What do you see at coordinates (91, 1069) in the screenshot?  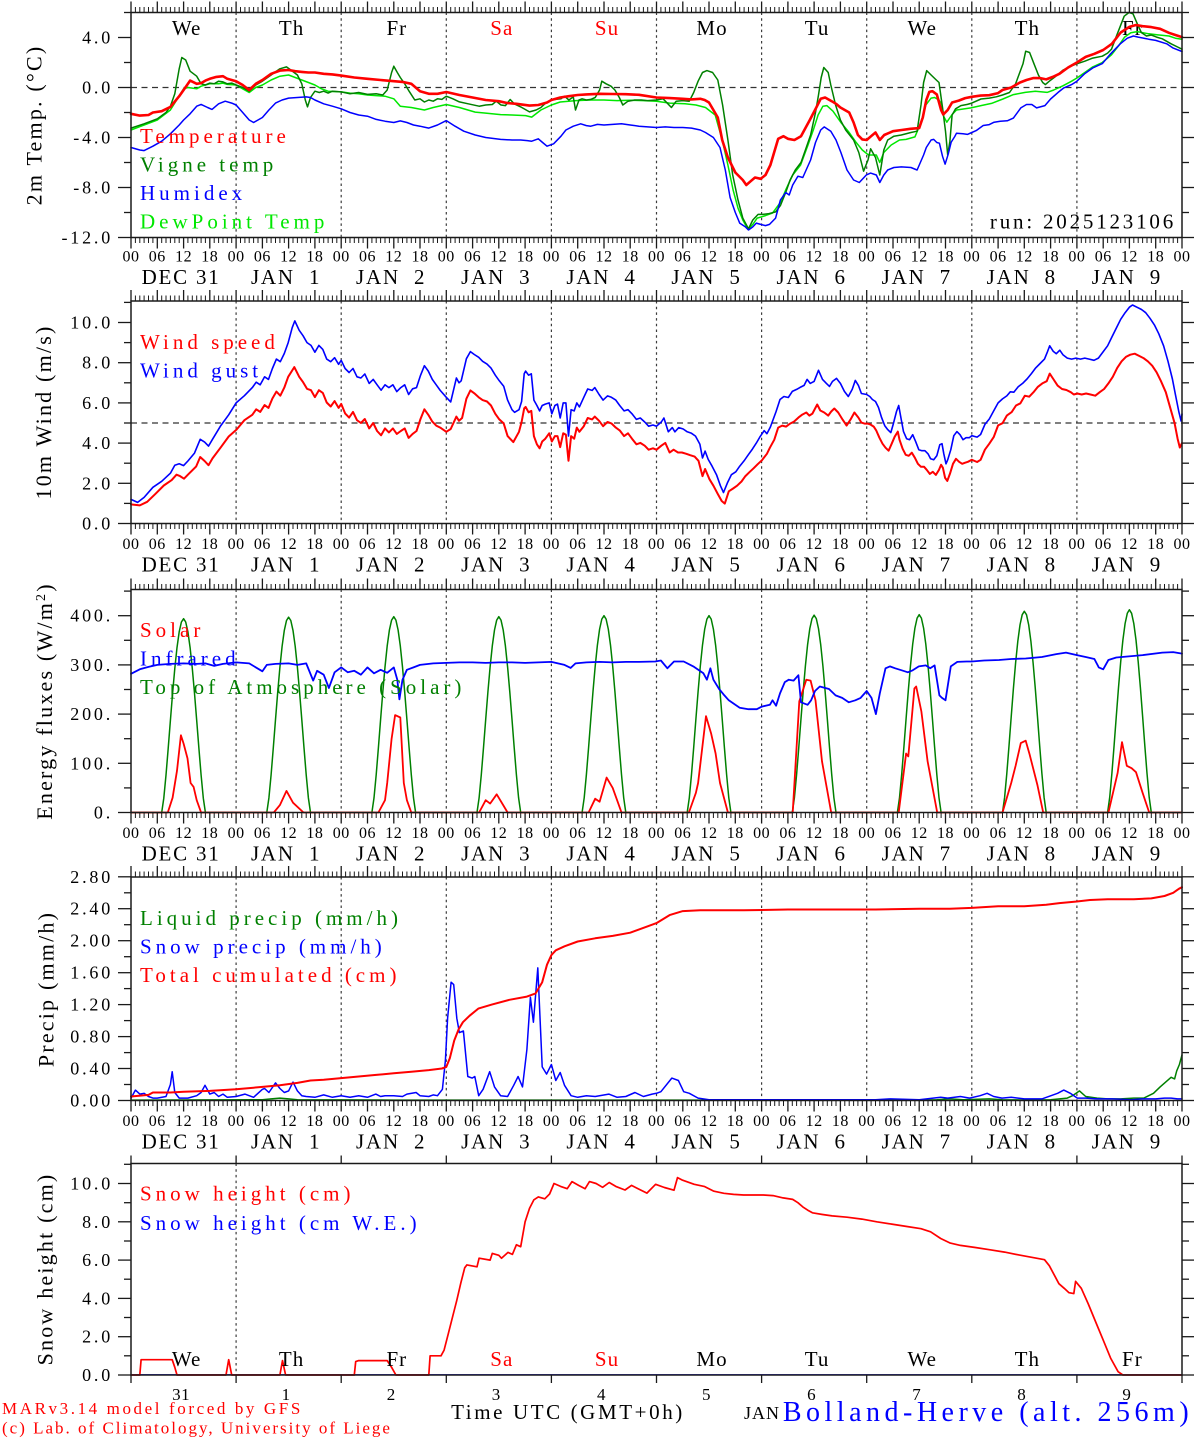 I see `svg-text: 0.40` at bounding box center [91, 1069].